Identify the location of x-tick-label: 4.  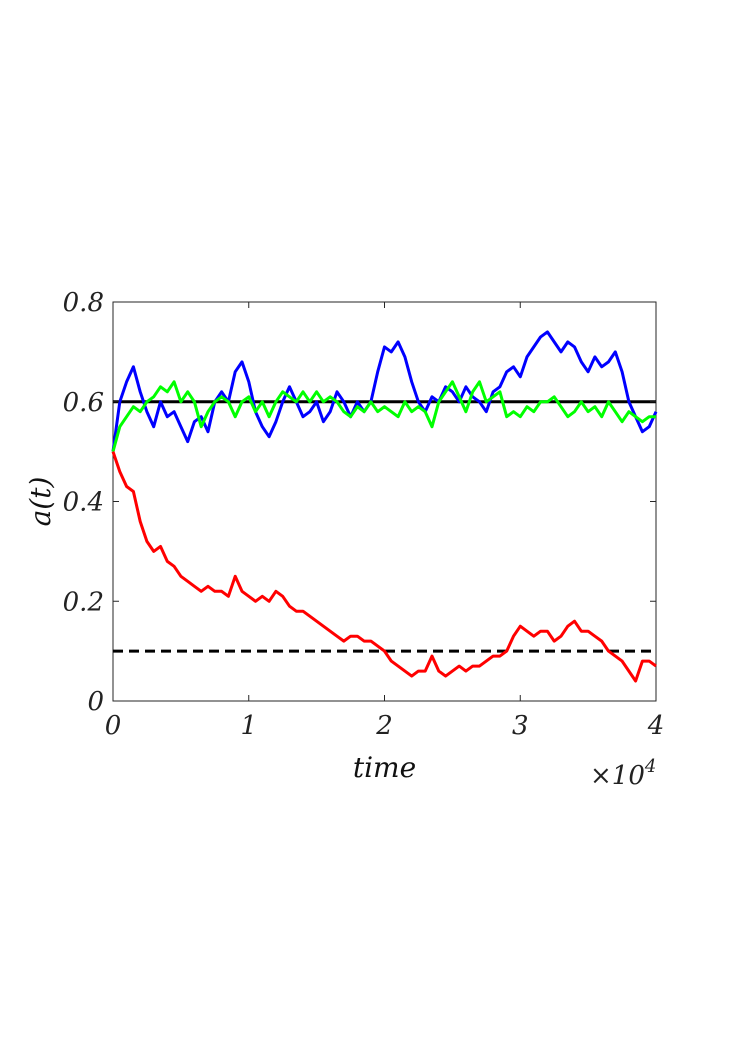
(656, 726).